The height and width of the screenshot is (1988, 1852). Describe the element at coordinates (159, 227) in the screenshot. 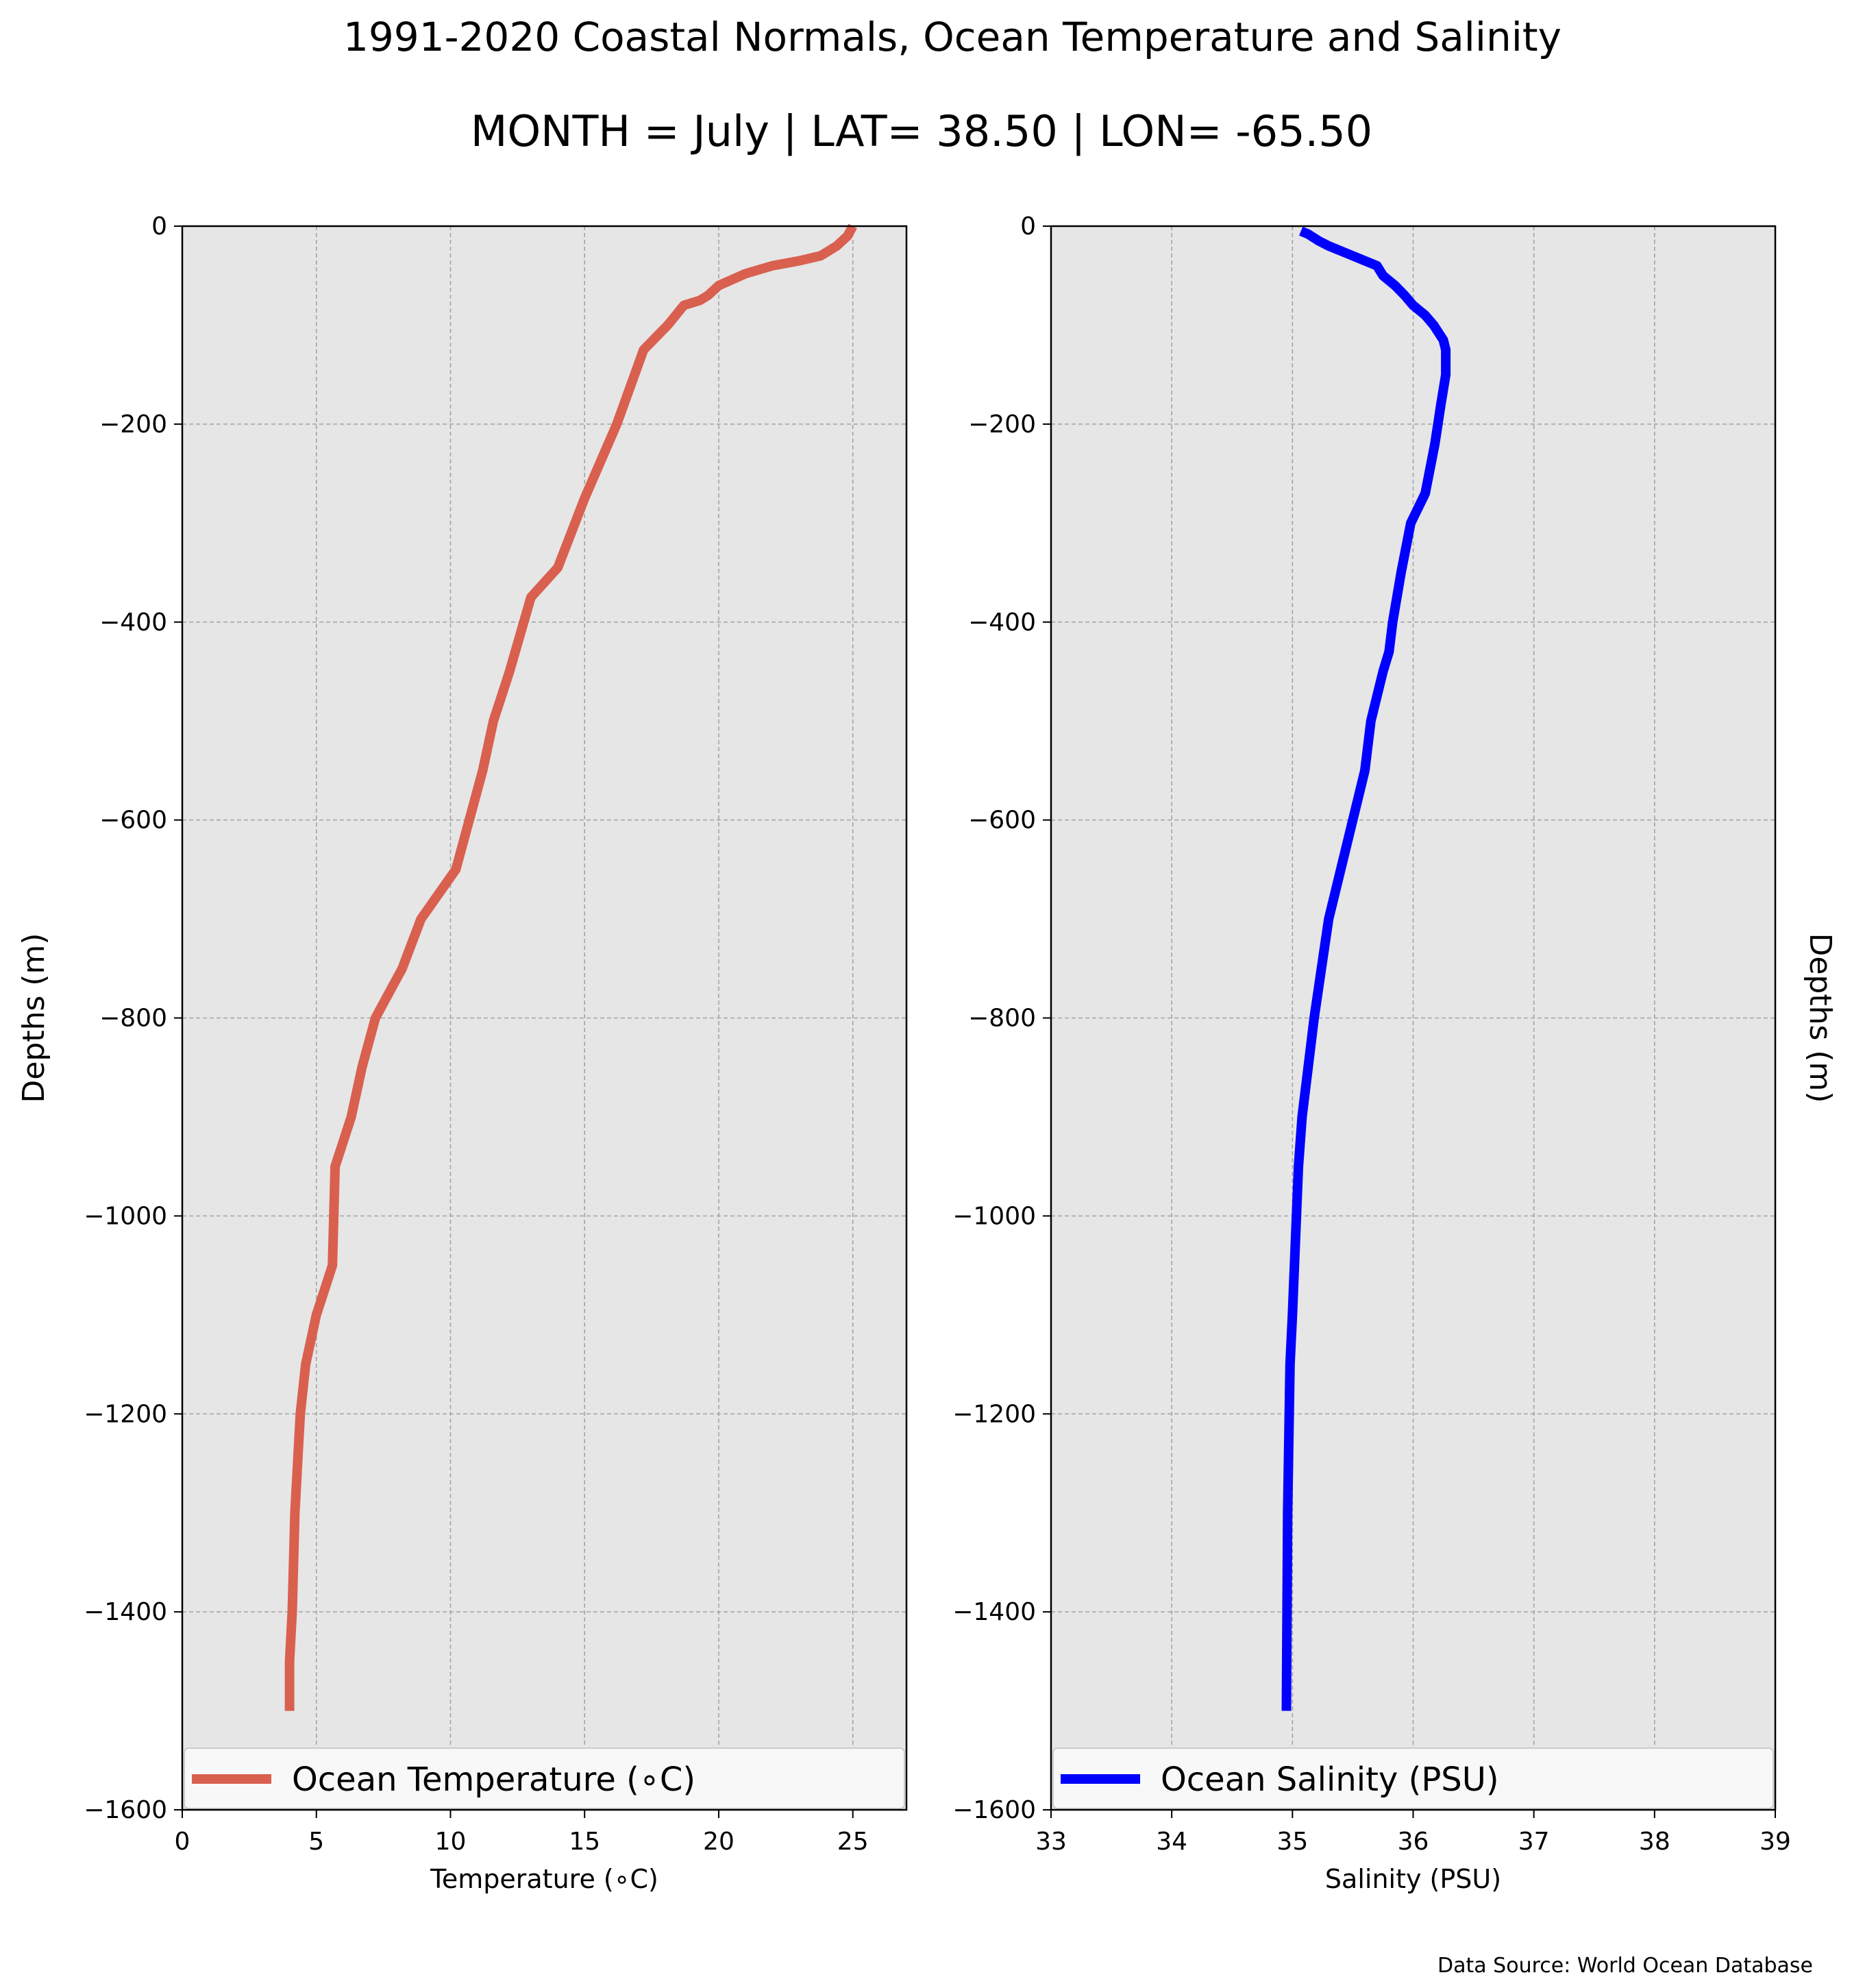

I see `chart-0-y-tick-label: 0` at that location.